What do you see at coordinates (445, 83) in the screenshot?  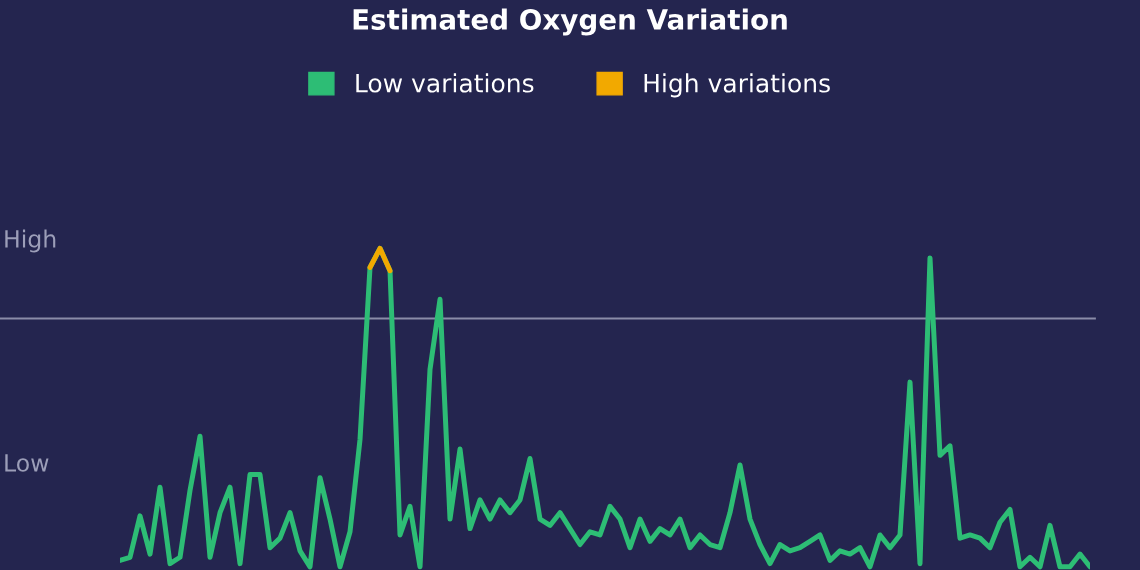 I see `legend-label: Low variations` at bounding box center [445, 83].